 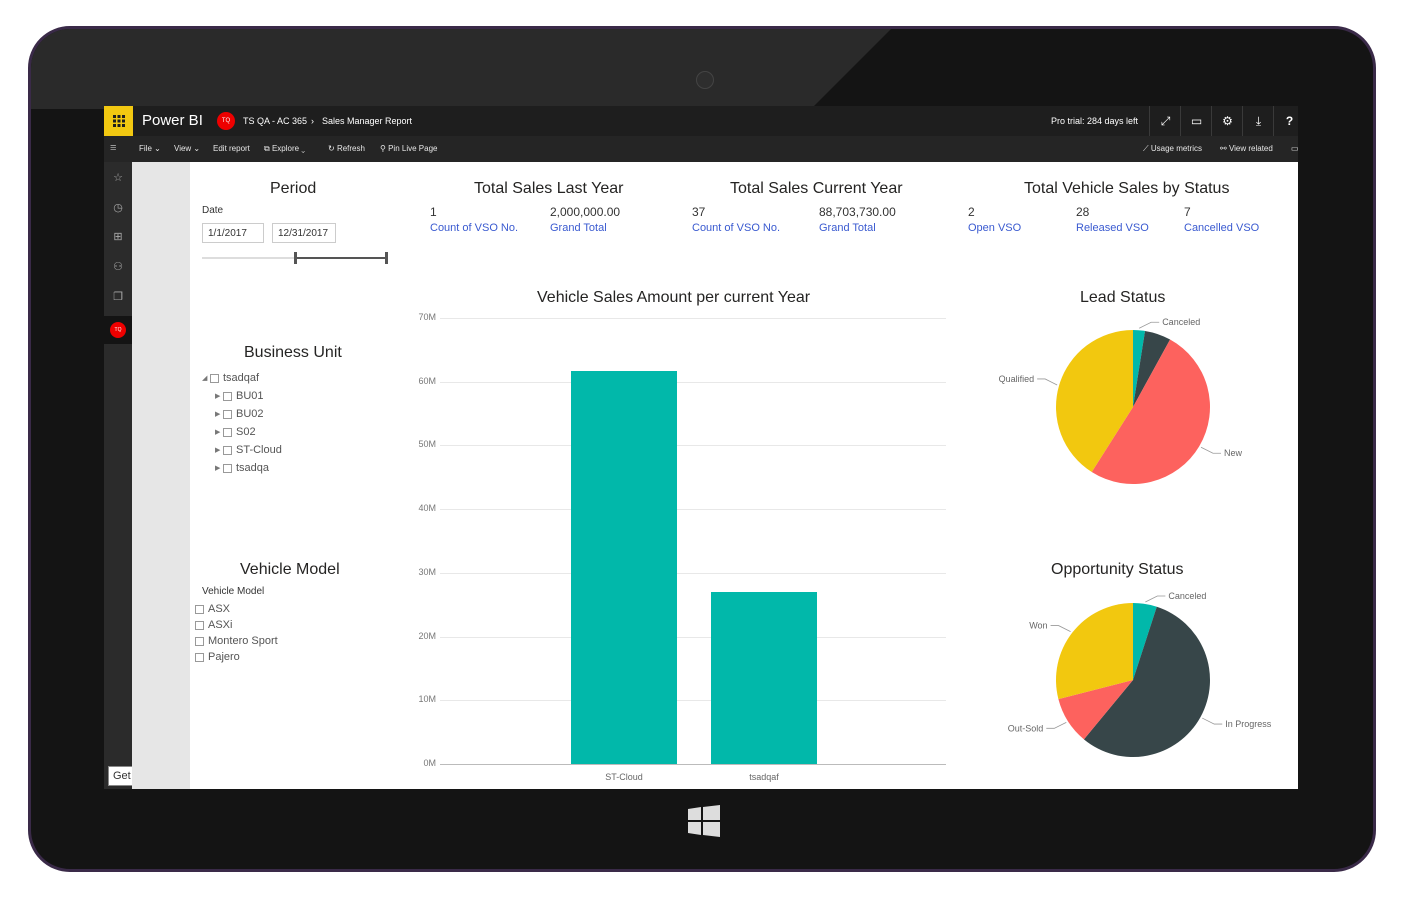 I want to click on usage-metrics-button: ⟋ Usage metrics, so click(x=1172, y=149).